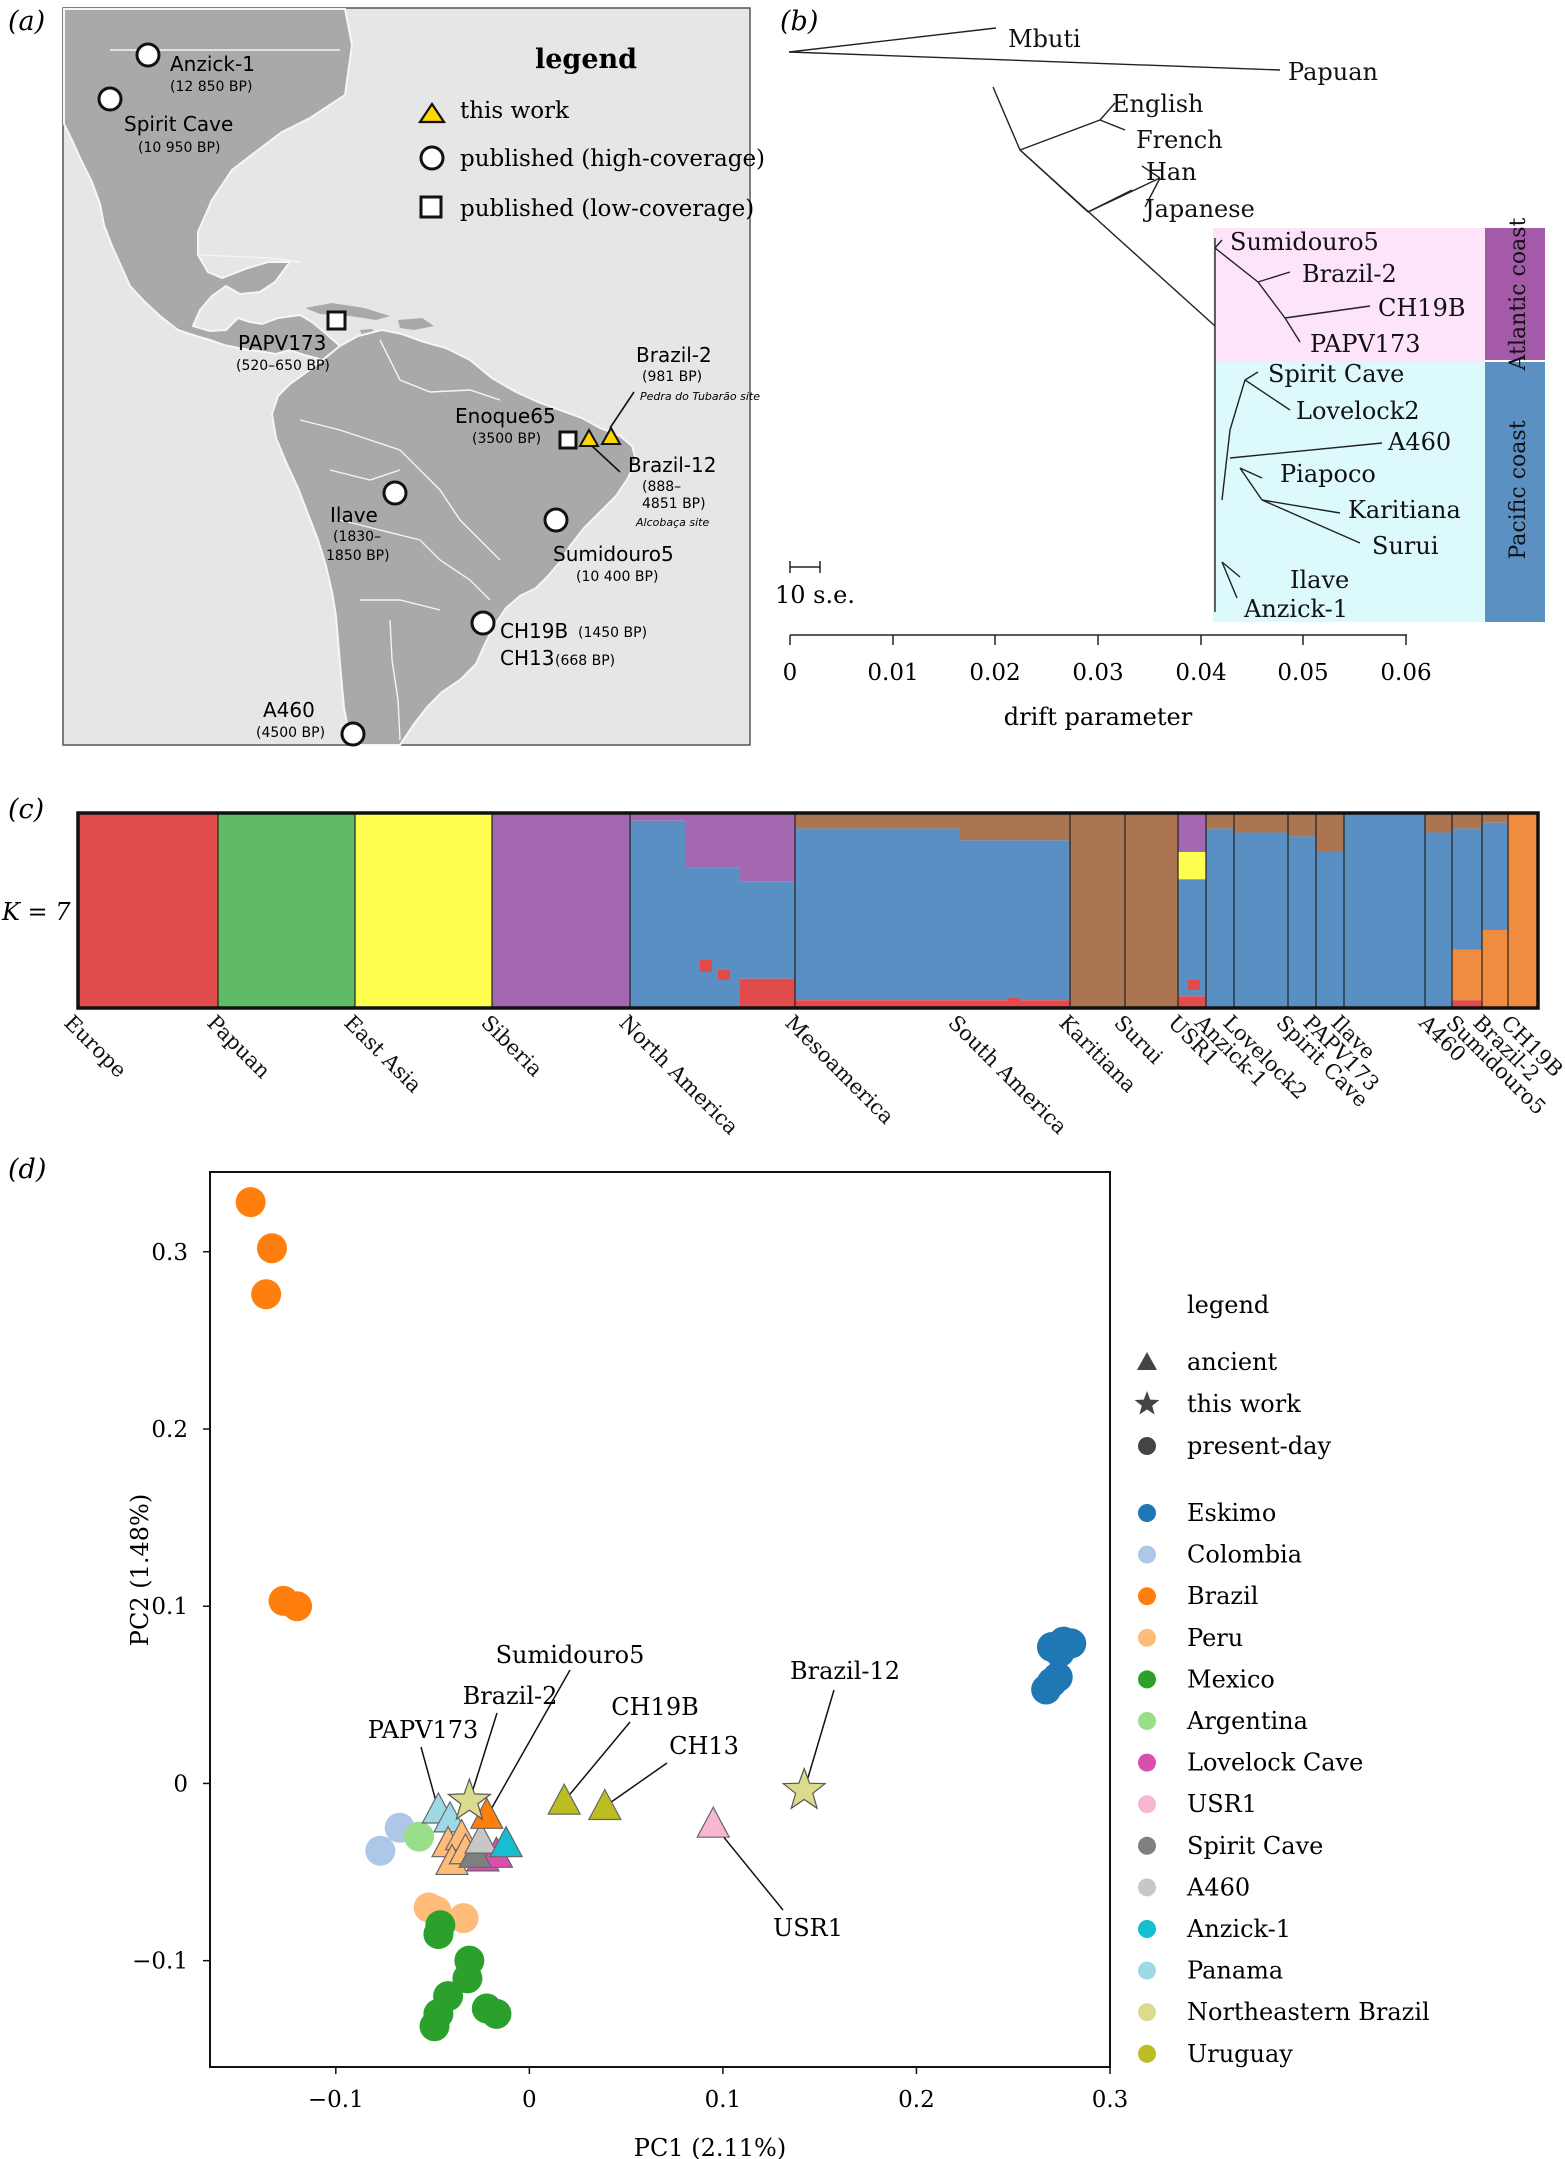 This screenshot has height=2159, width=1565. What do you see at coordinates (208, 186) in the screenshot?
I see `north-america-landmass` at bounding box center [208, 186].